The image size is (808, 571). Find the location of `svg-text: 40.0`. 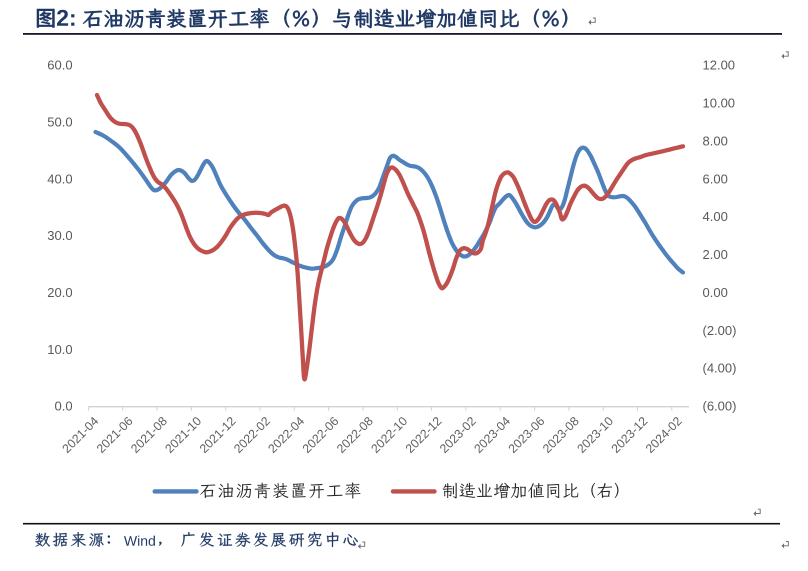

svg-text: 40.0 is located at coordinates (59, 178).